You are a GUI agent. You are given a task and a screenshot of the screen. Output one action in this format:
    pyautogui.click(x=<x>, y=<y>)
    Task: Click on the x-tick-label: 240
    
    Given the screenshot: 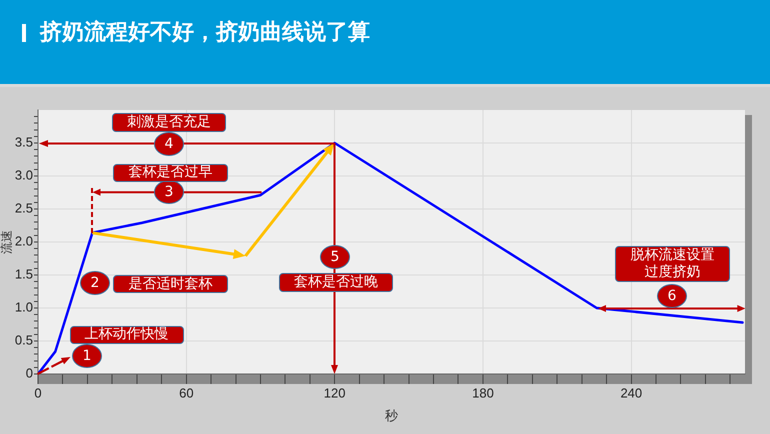 What is the action you would take?
    pyautogui.click(x=631, y=392)
    